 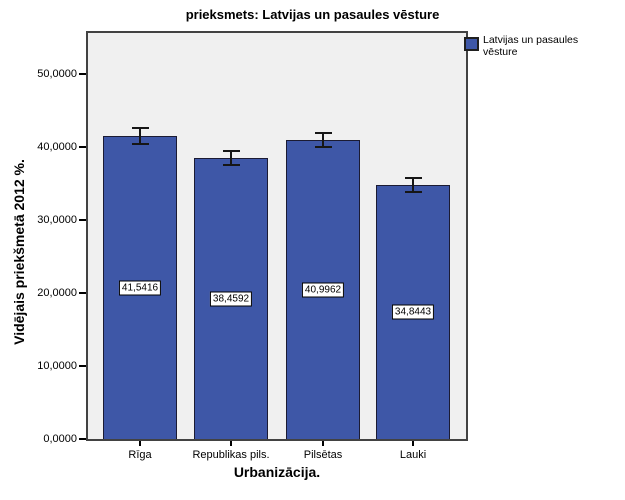 What do you see at coordinates (323, 289) in the screenshot?
I see `bar-value-label-3: 40,9962` at bounding box center [323, 289].